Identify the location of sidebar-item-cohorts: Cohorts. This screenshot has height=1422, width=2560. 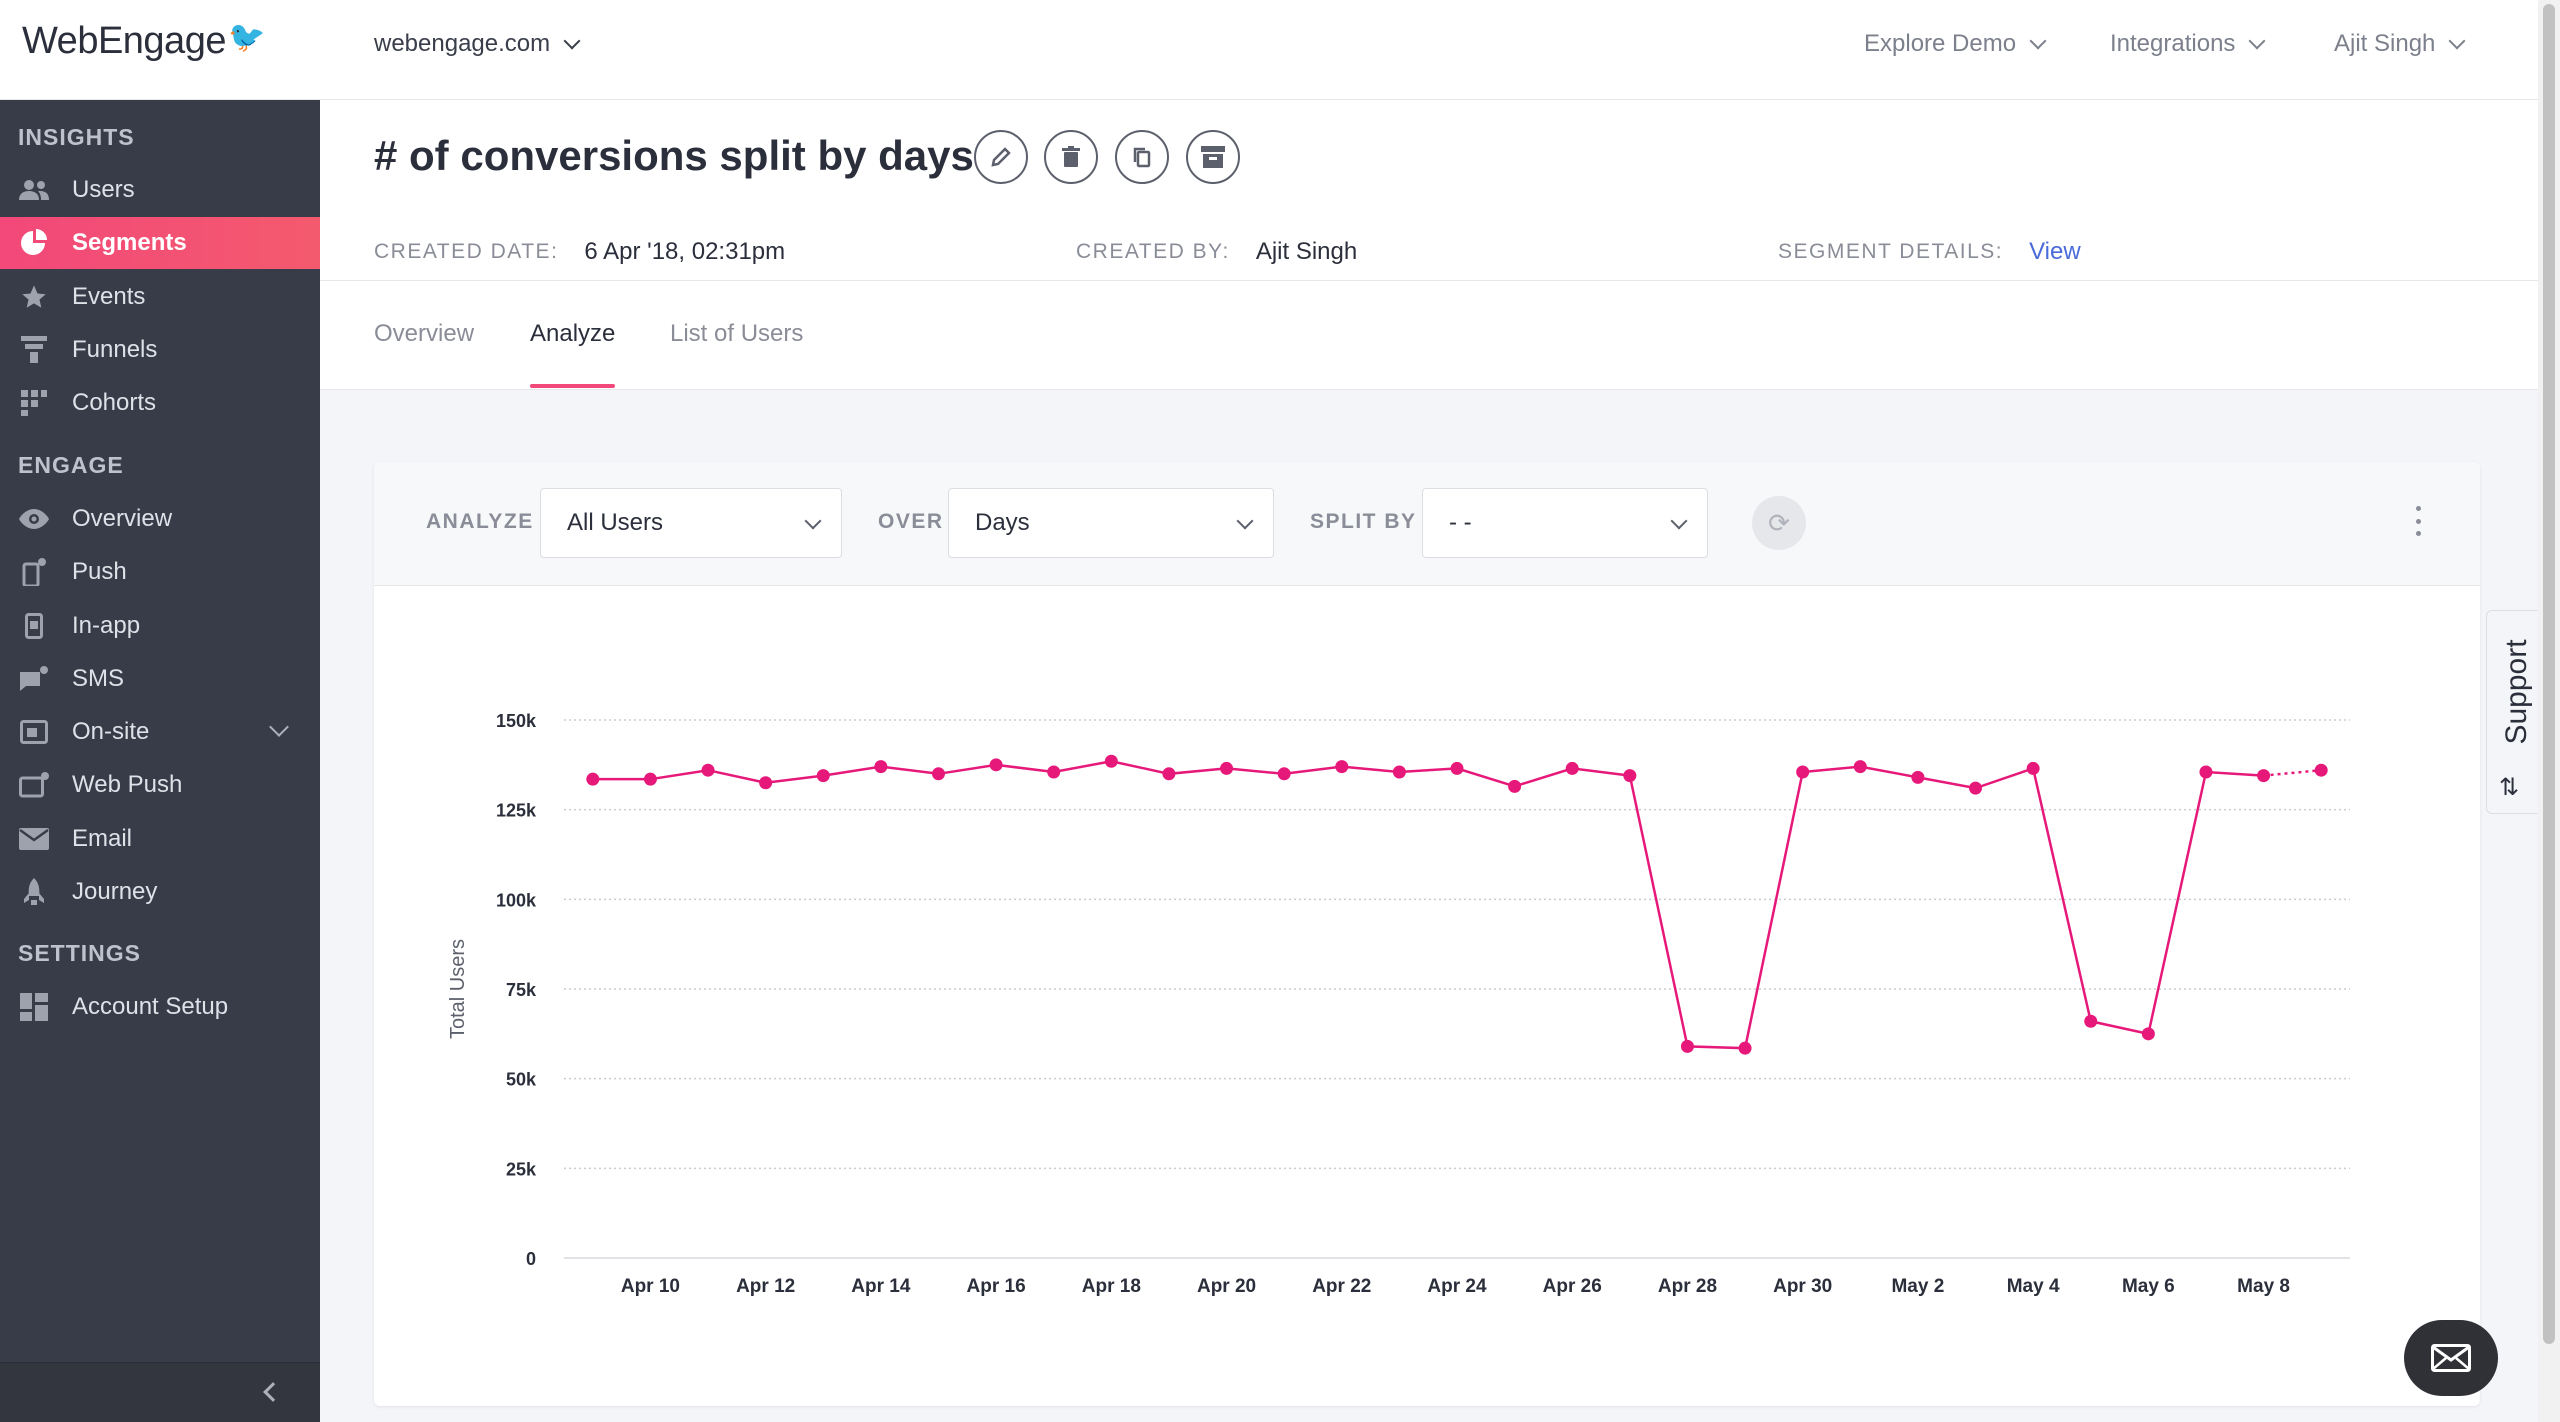
(160, 403).